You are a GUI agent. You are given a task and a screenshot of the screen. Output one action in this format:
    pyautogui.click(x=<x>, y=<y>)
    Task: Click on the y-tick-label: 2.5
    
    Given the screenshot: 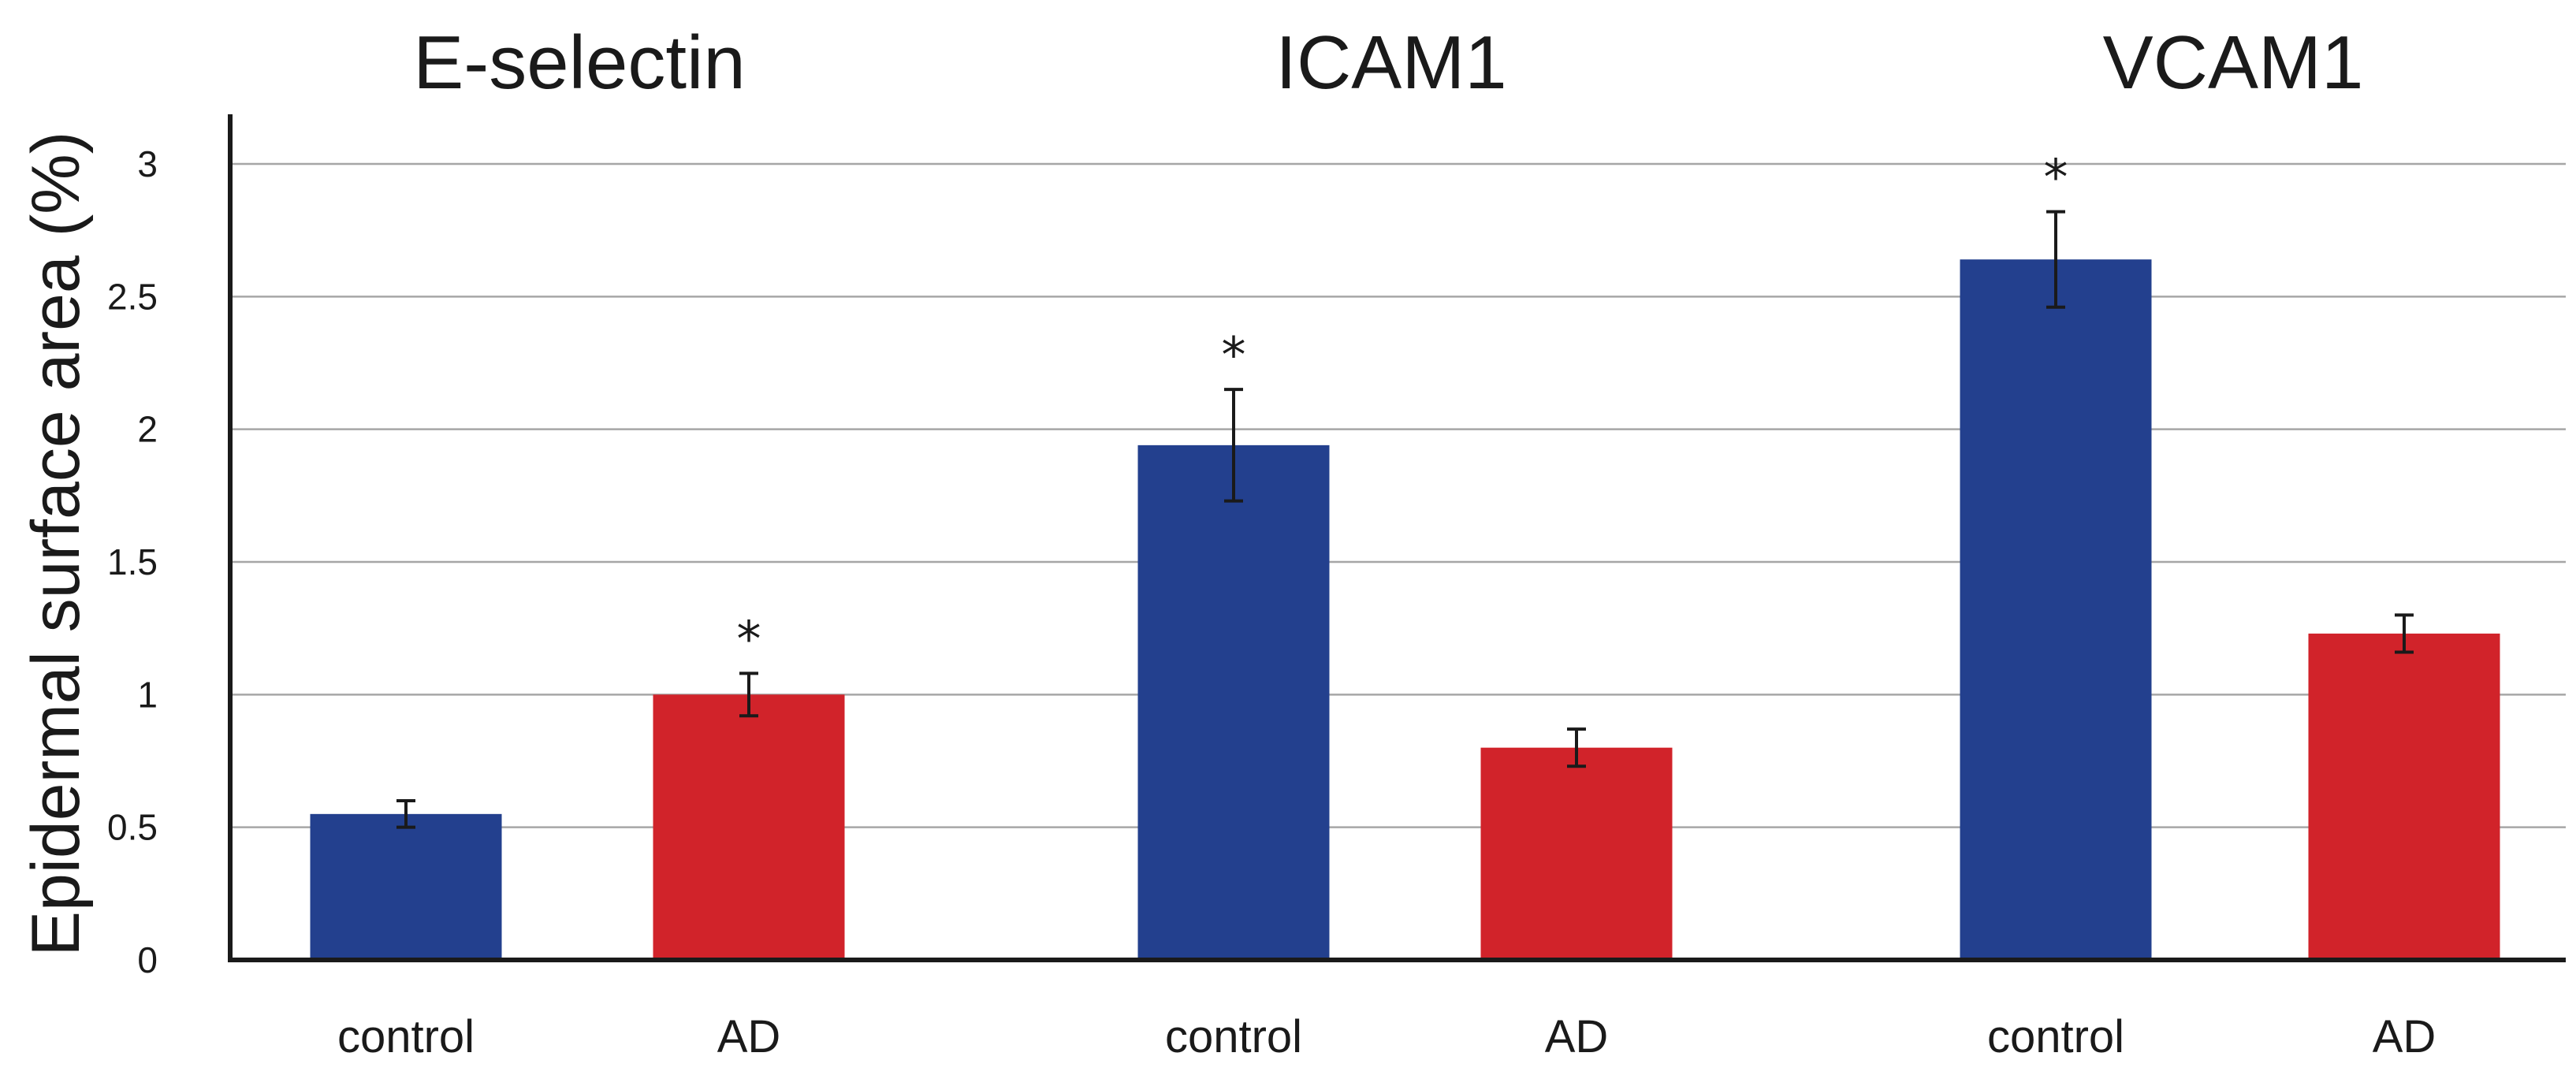 What is the action you would take?
    pyautogui.click(x=132, y=296)
    